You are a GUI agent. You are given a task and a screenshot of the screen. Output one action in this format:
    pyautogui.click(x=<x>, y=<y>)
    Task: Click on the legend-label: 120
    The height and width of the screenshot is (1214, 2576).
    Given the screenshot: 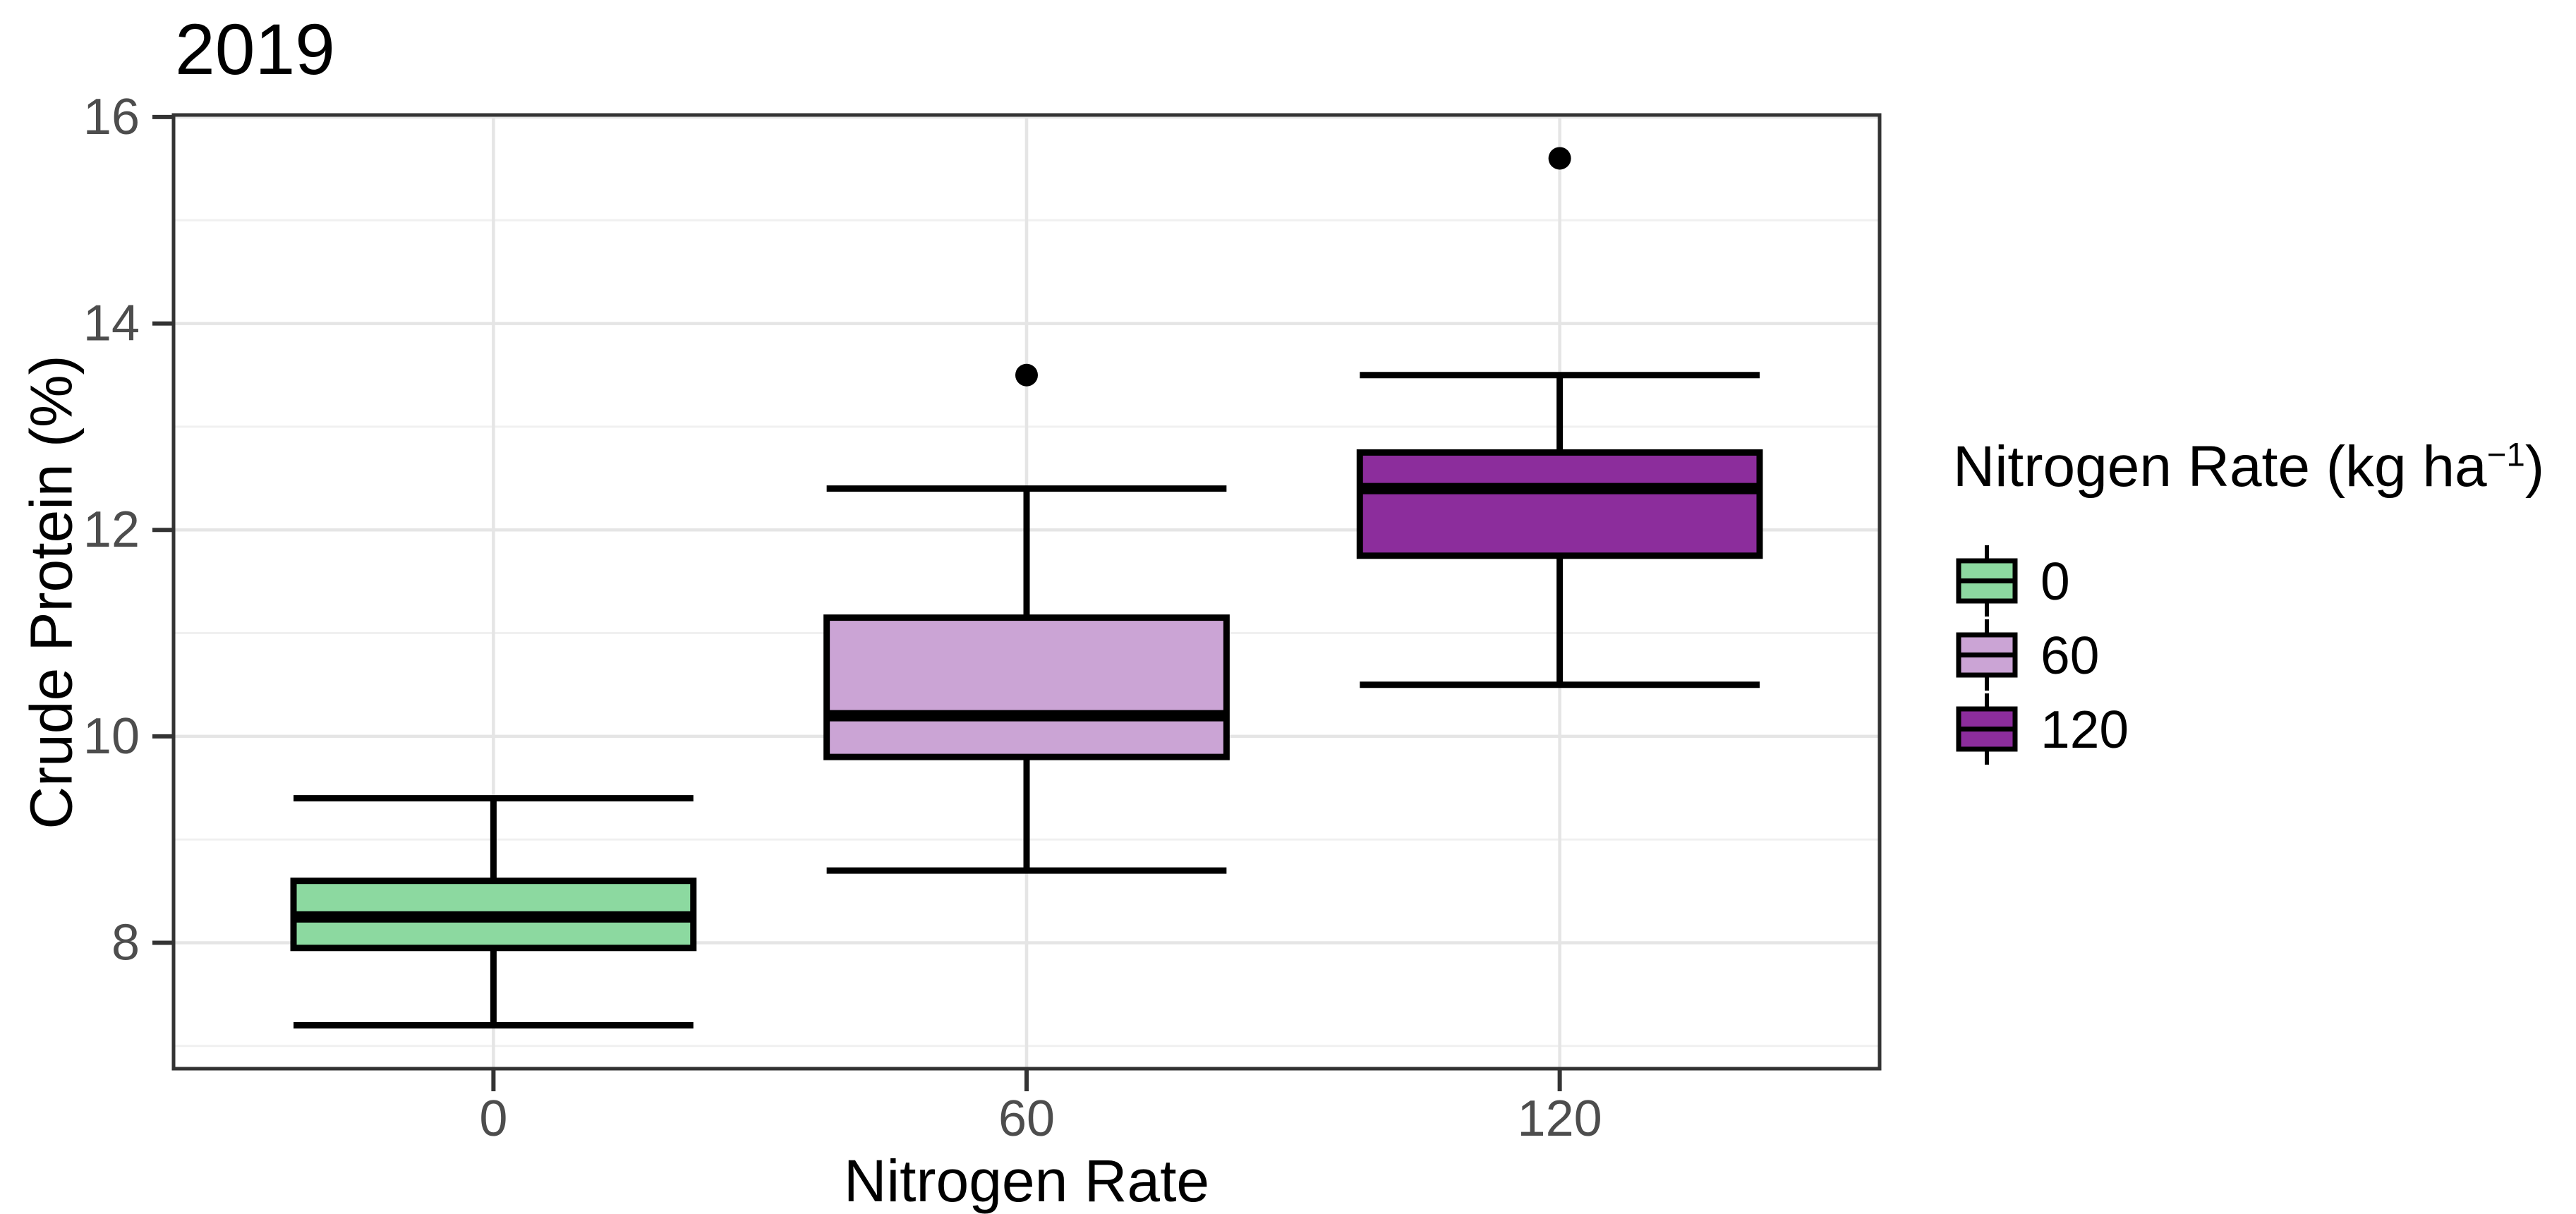 What is the action you would take?
    pyautogui.click(x=2084, y=729)
    